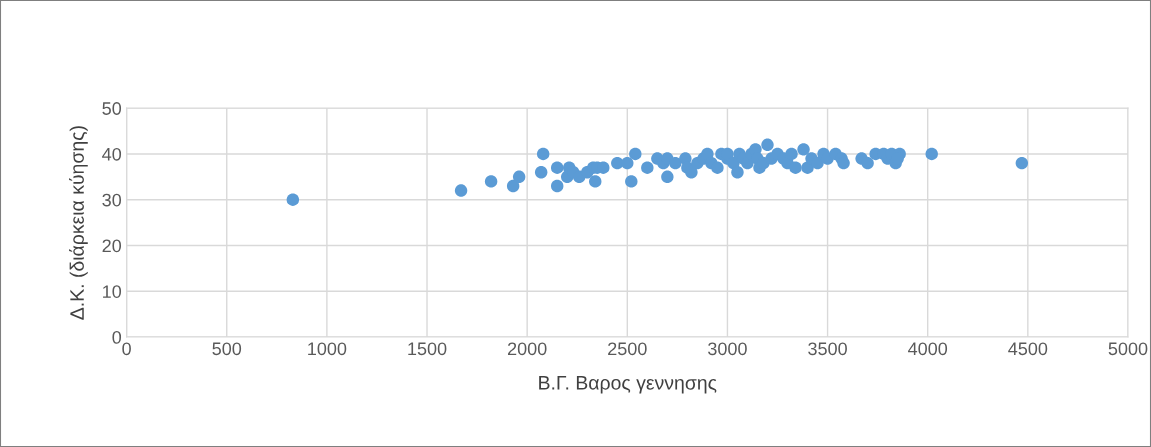  I want to click on y-tick-label: 20, so click(112, 246).